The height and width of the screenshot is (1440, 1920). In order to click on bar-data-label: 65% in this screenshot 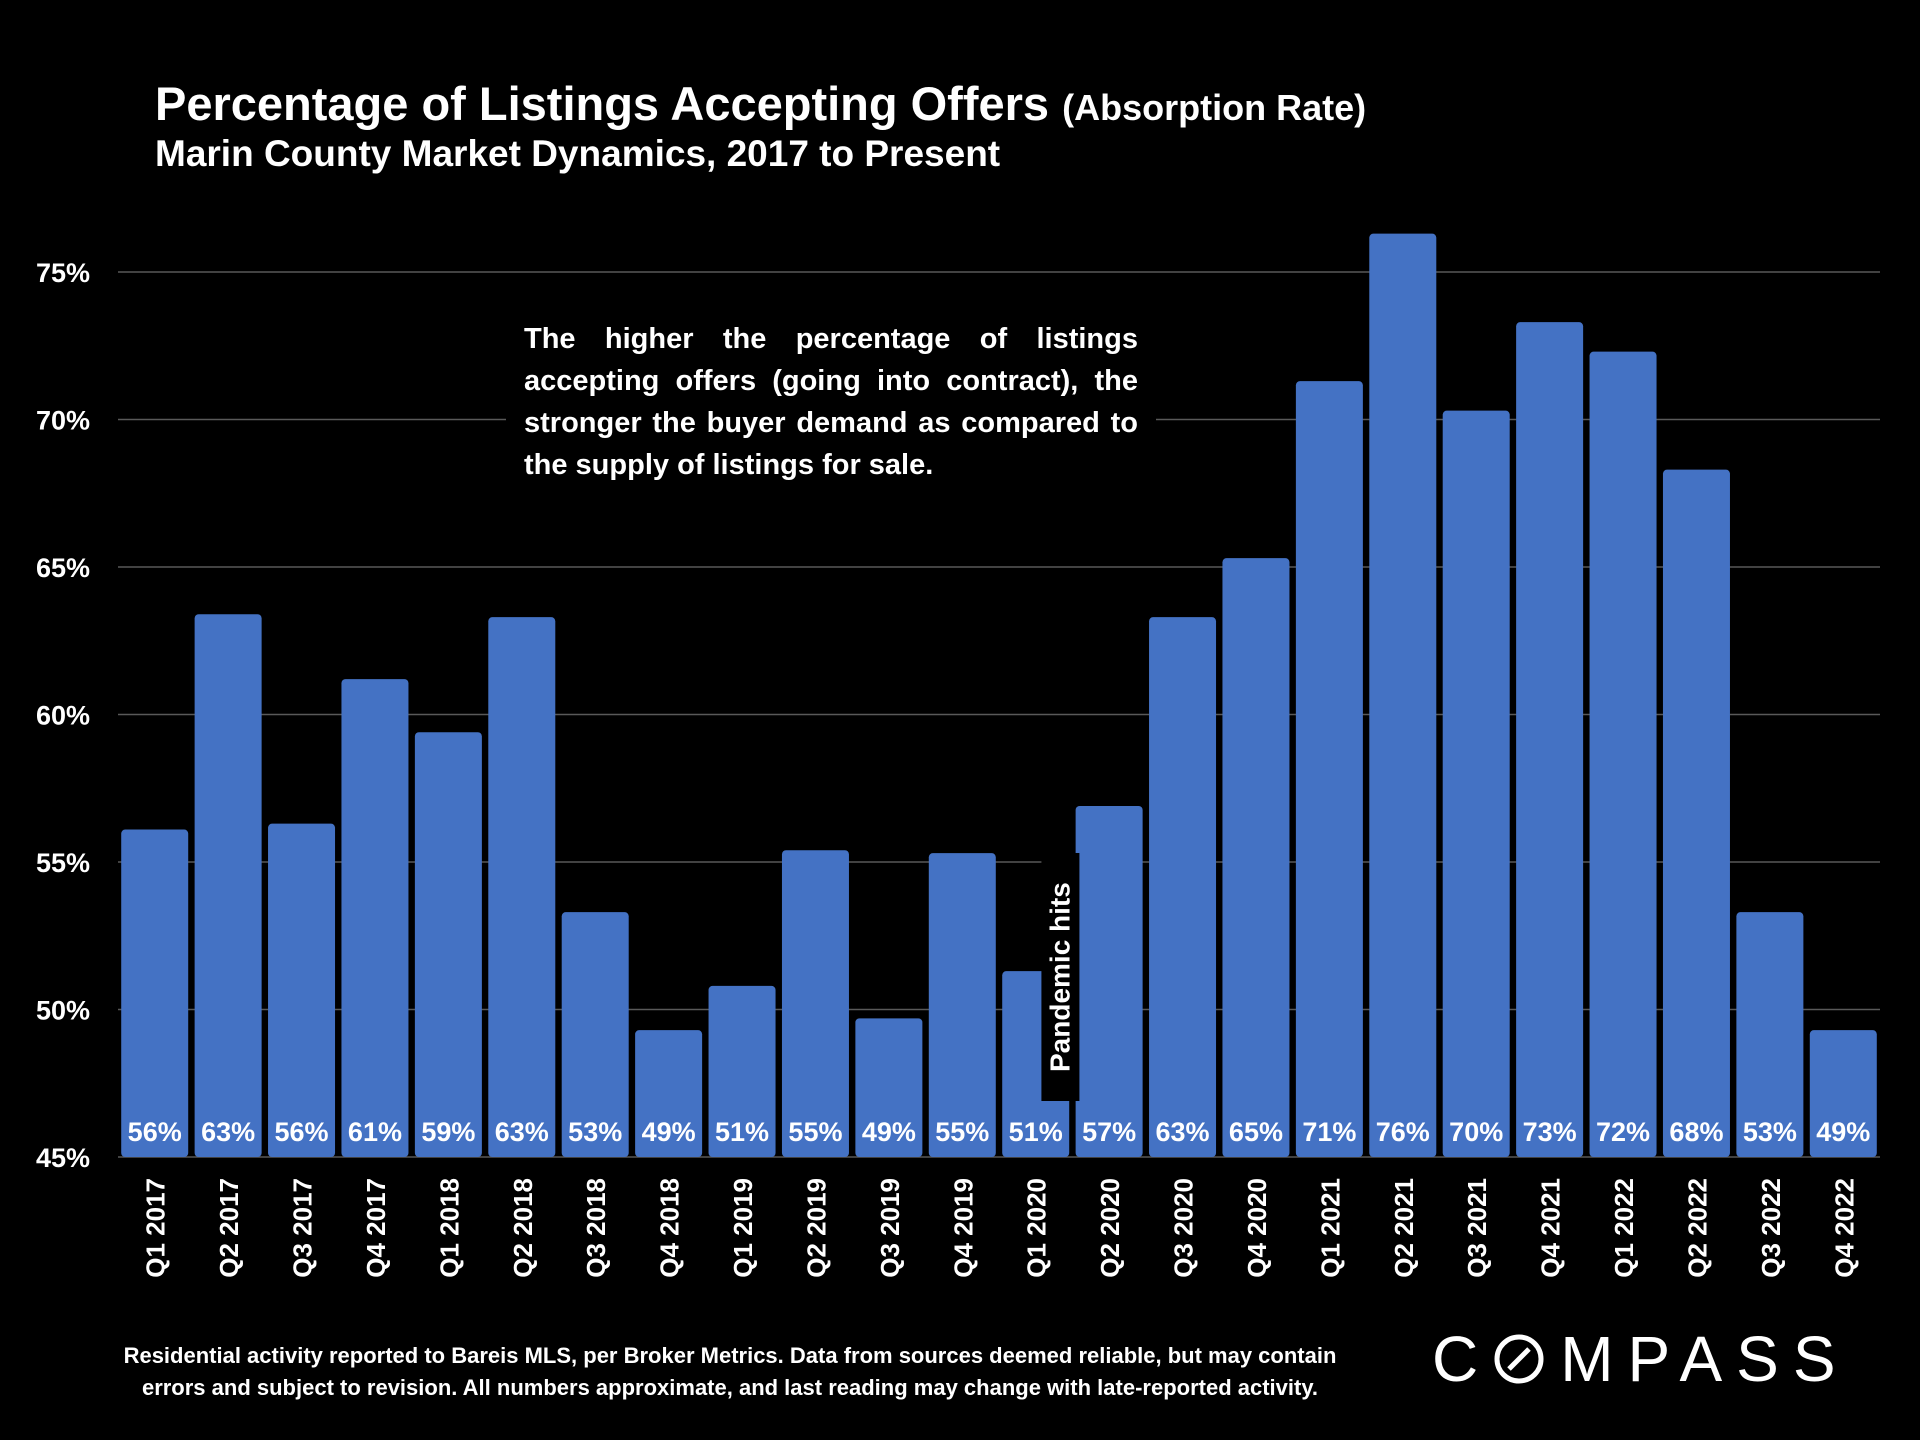, I will do `click(1256, 1132)`.